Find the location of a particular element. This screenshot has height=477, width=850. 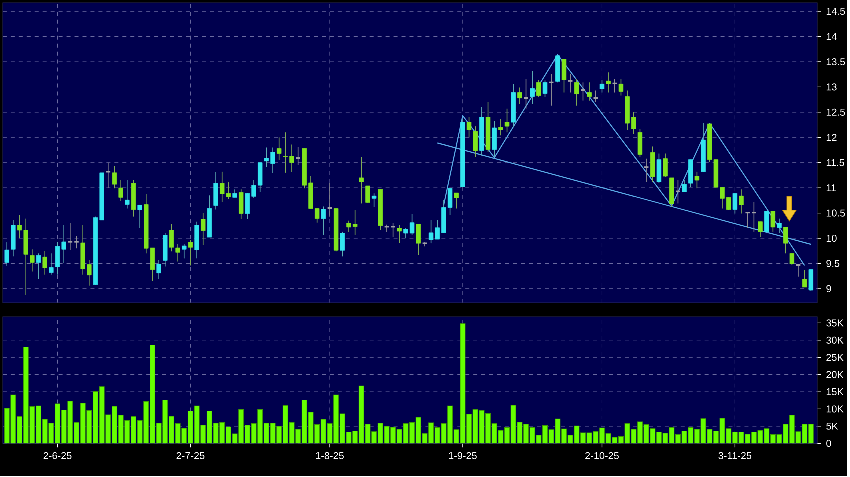

x-tick-label: 1-9-25 is located at coordinates (463, 456).